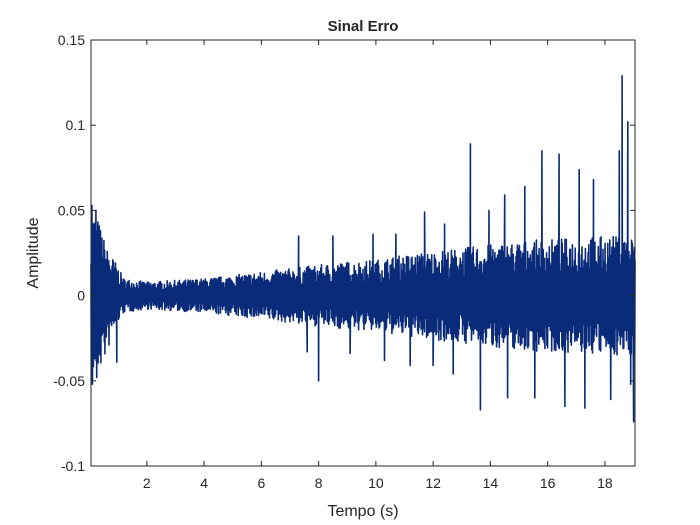 Image resolution: width=700 pixels, height=525 pixels. Describe the element at coordinates (71, 210) in the screenshot. I see `y-tick-label: 0.05` at that location.